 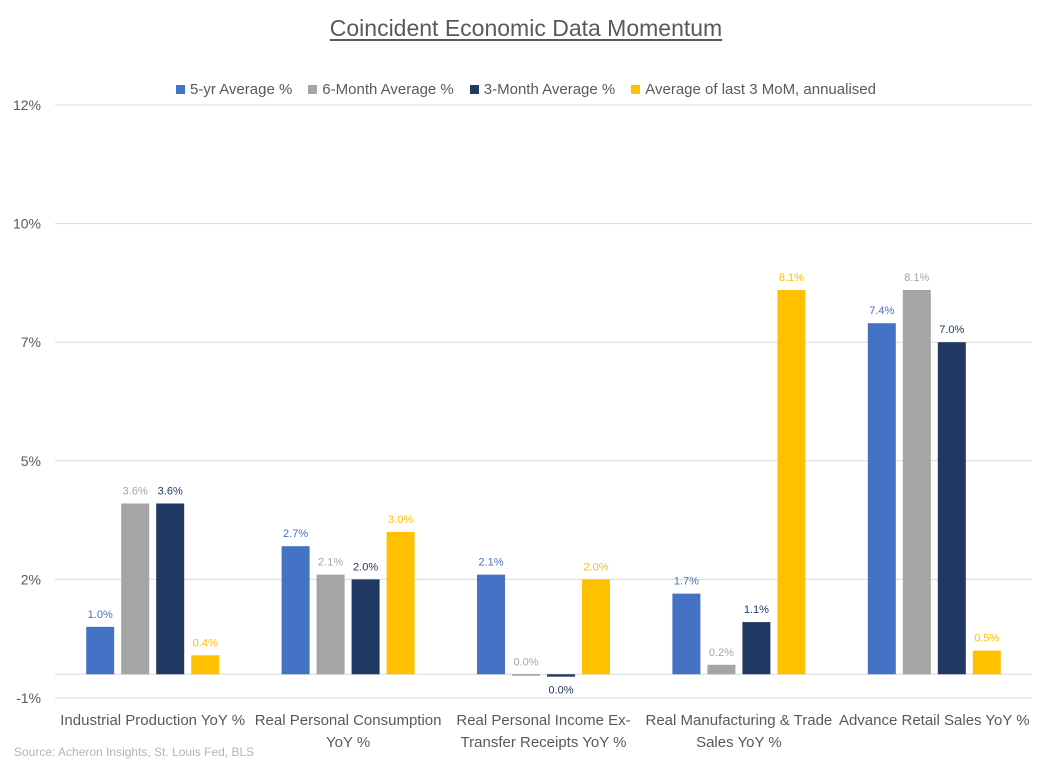 I want to click on data-label: 1.7%, so click(x=686, y=582).